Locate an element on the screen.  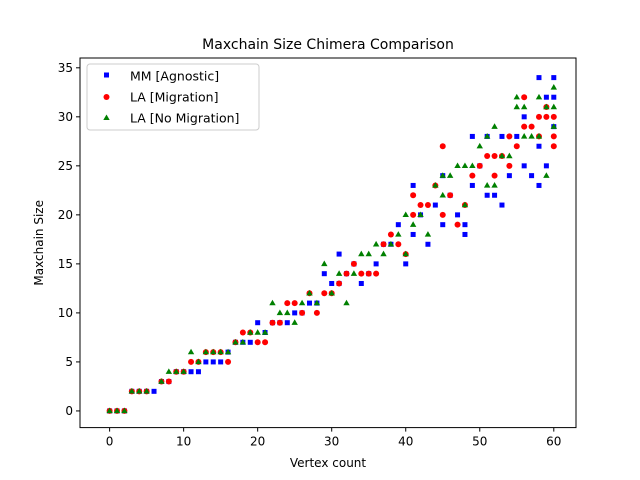
y-axis-ticks: 0 5 10 15 20 25 30 35 is located at coordinates (69, 239).